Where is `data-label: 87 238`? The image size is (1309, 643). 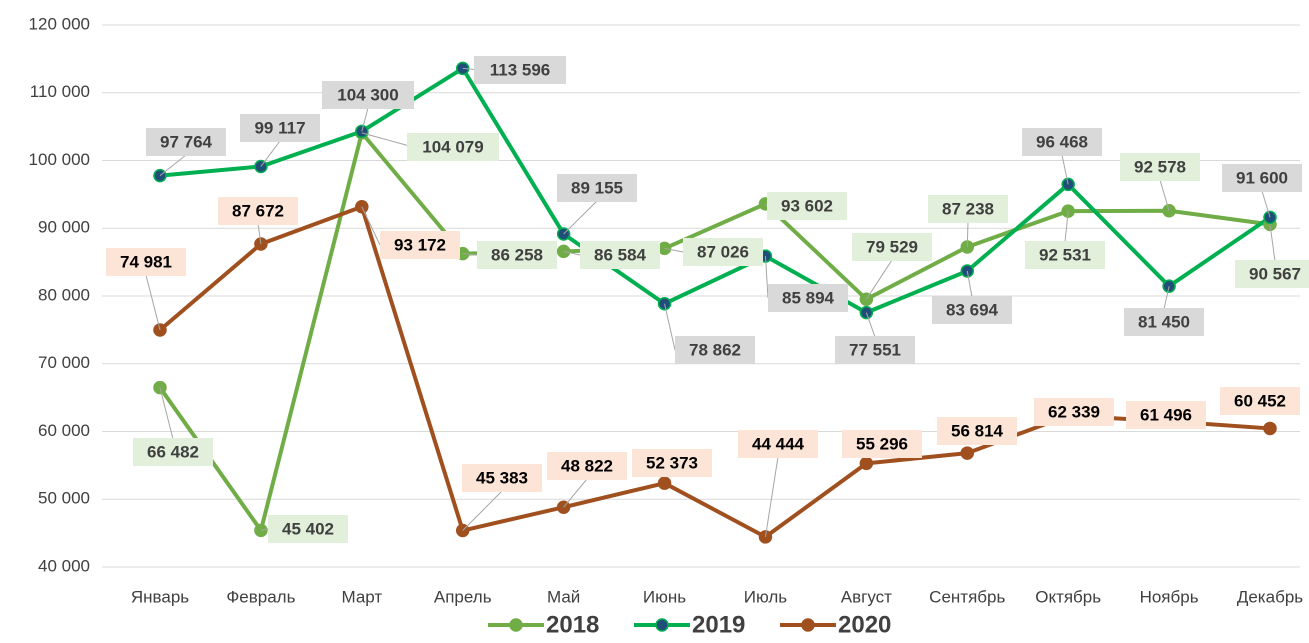 data-label: 87 238 is located at coordinates (968, 208).